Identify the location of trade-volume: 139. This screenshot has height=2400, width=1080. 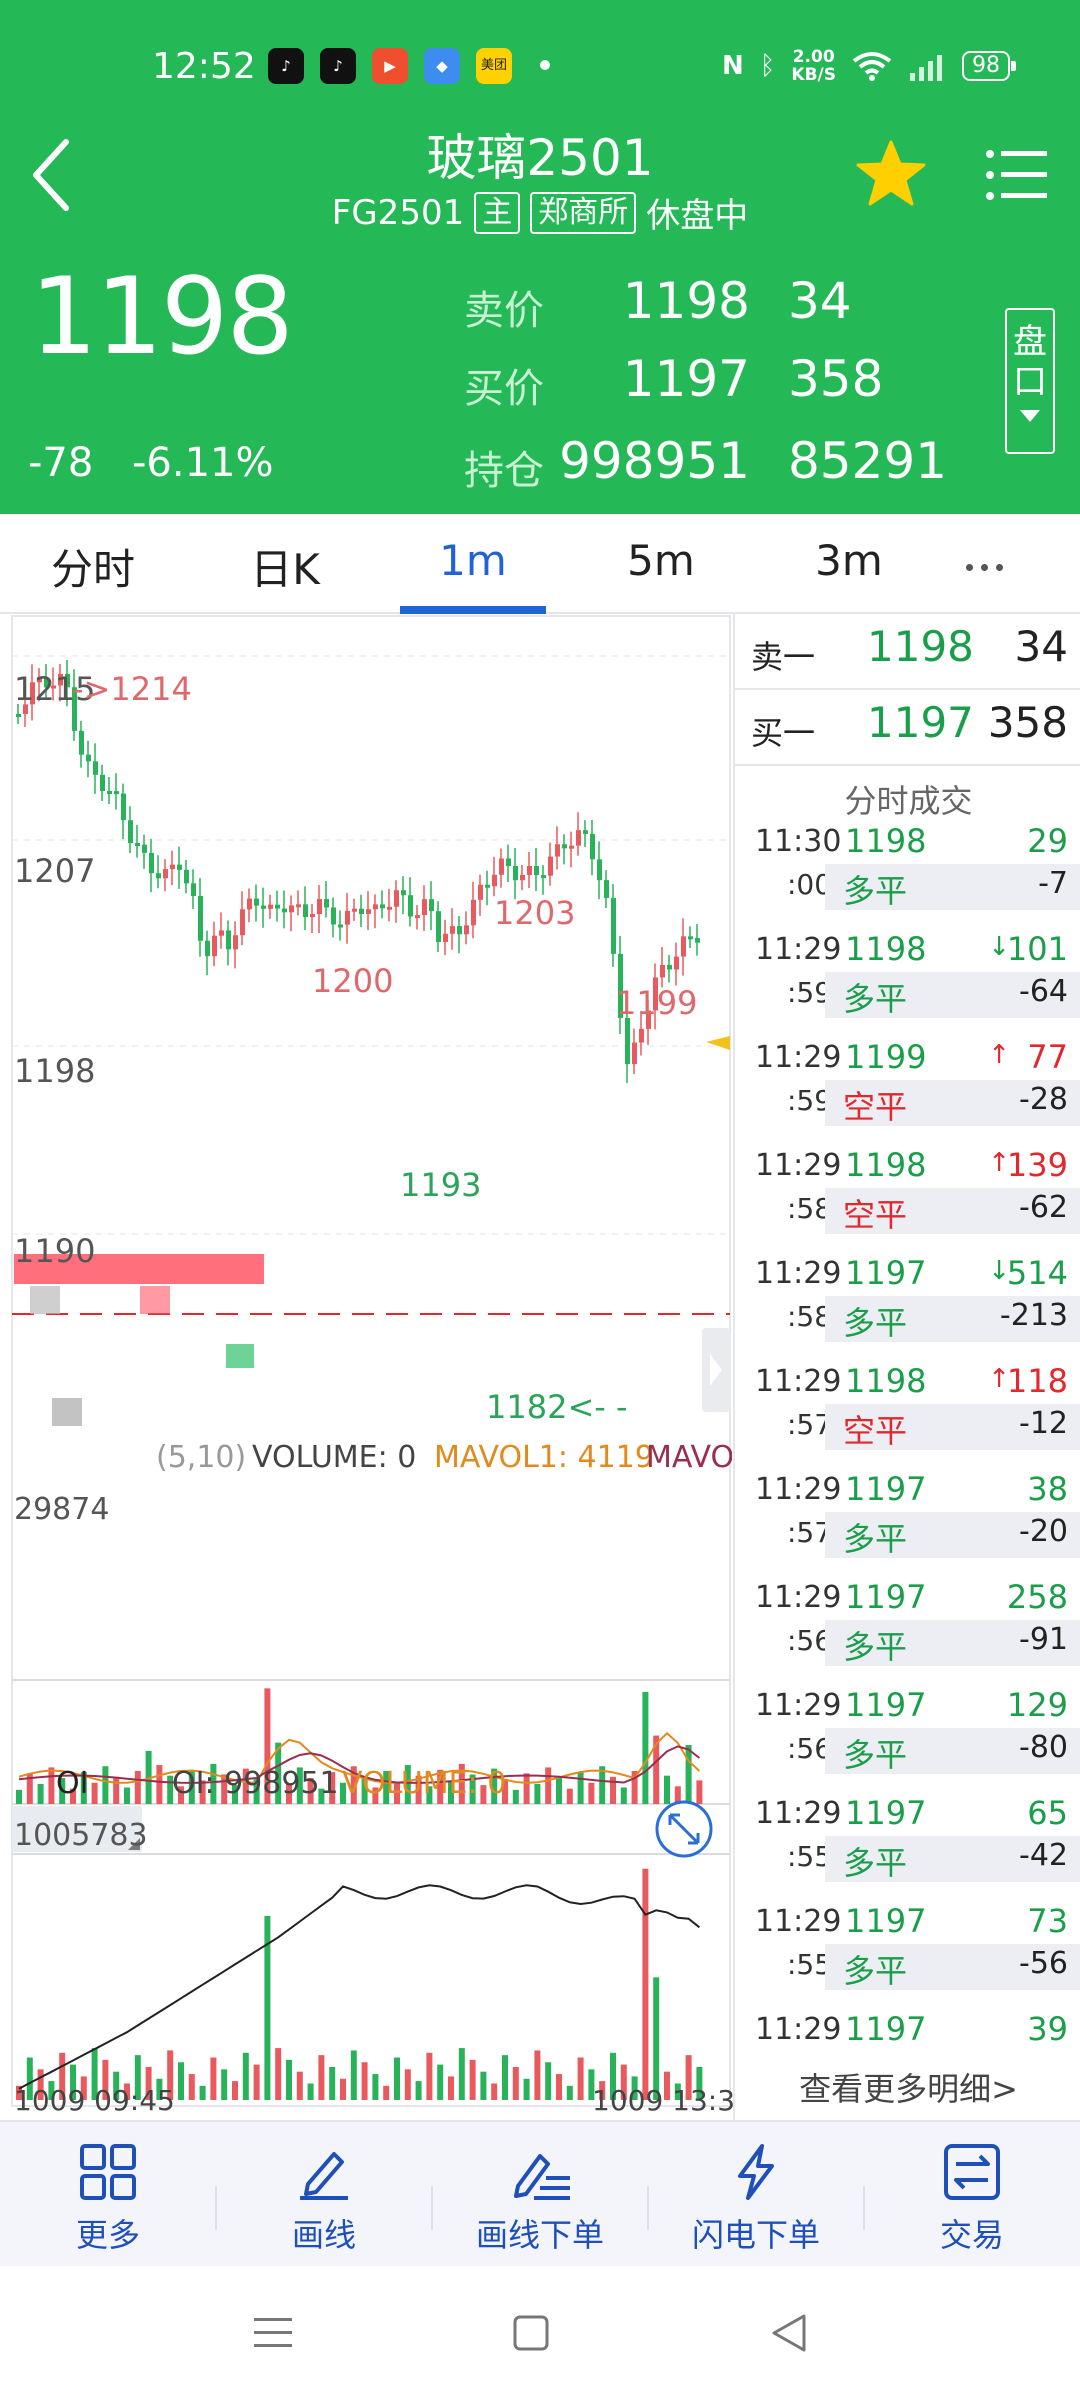
(1037, 1165).